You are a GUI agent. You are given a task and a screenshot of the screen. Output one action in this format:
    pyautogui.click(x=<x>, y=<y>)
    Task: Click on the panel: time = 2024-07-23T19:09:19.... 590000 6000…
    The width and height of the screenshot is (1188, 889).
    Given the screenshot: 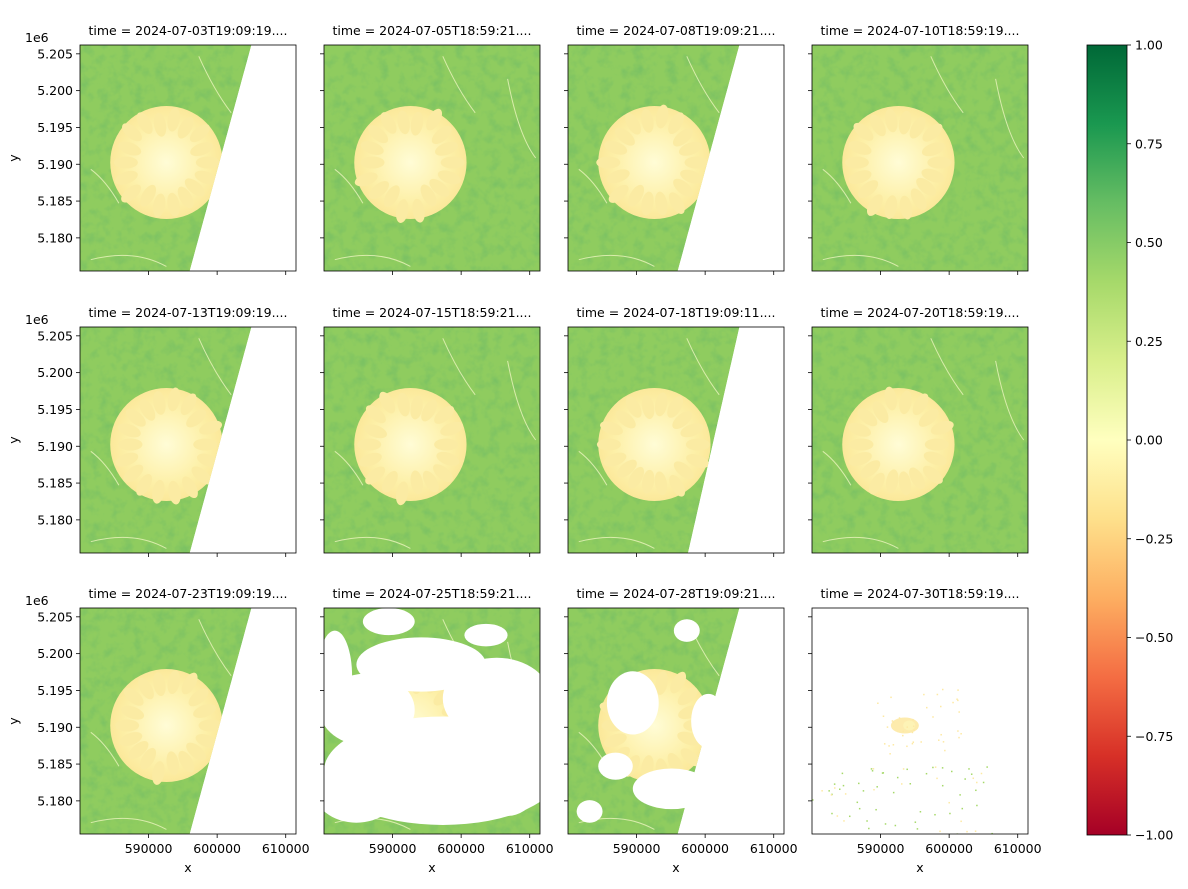 What is the action you would take?
    pyautogui.click(x=158, y=730)
    